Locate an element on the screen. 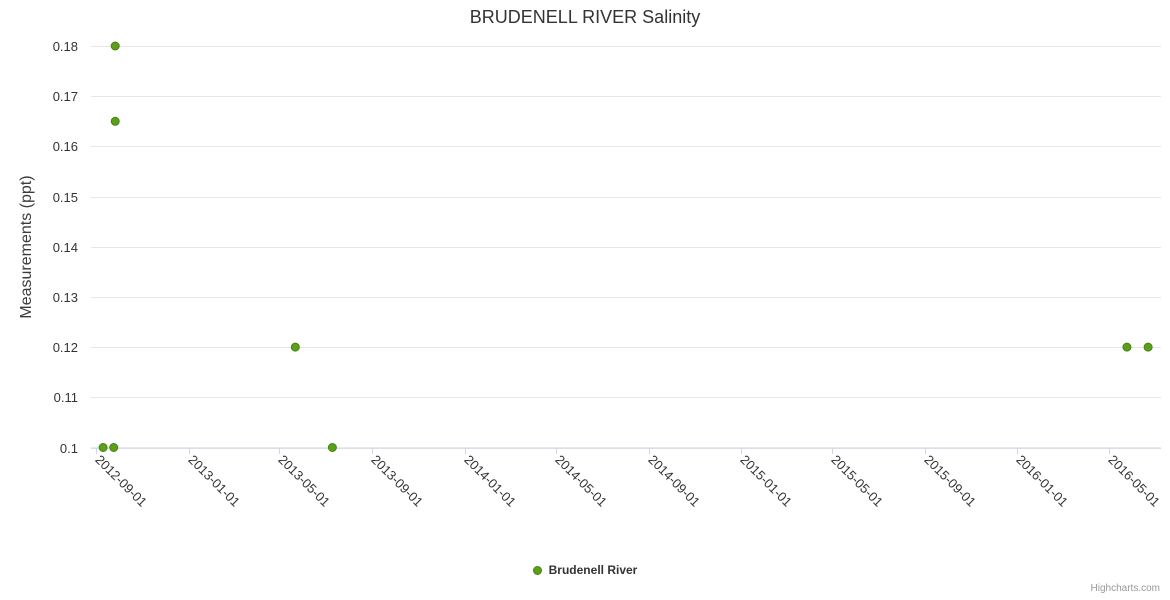  x-tick-label: 2013-09-01 is located at coordinates (397, 481).